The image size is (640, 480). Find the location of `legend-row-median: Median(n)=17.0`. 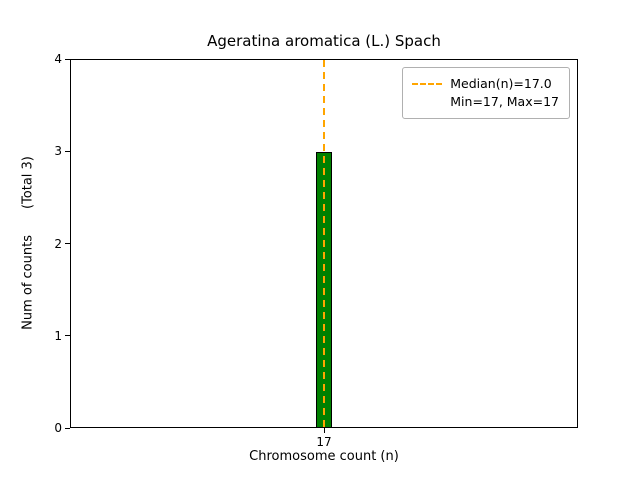

legend-row-median: Median(n)=17.0 is located at coordinates (485, 84).